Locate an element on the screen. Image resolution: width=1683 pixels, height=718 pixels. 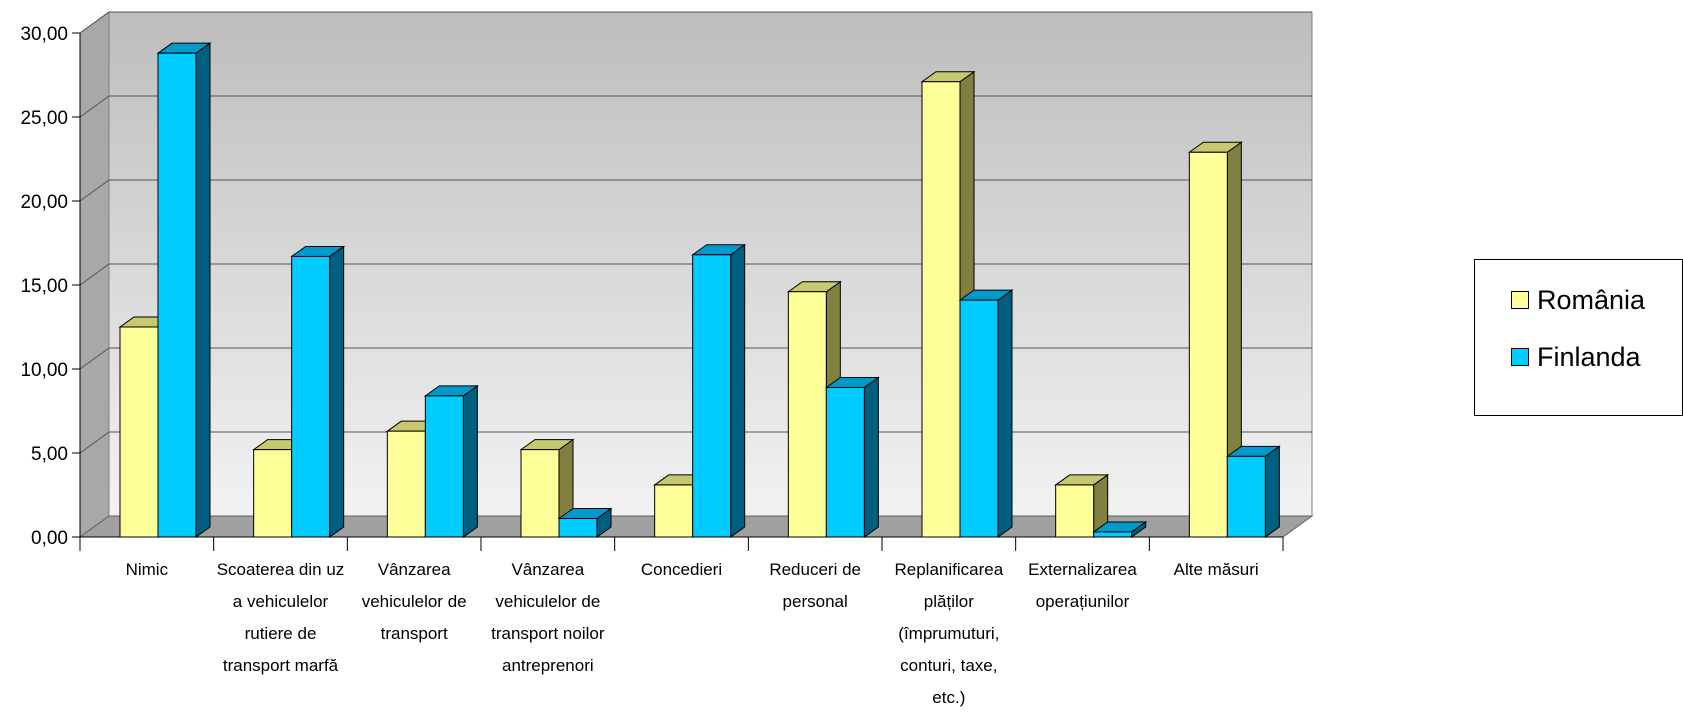
y-axis-ticks: 0,00 5,00 10,00 15,00 20,00 25,00 30,00 is located at coordinates (44, 286).